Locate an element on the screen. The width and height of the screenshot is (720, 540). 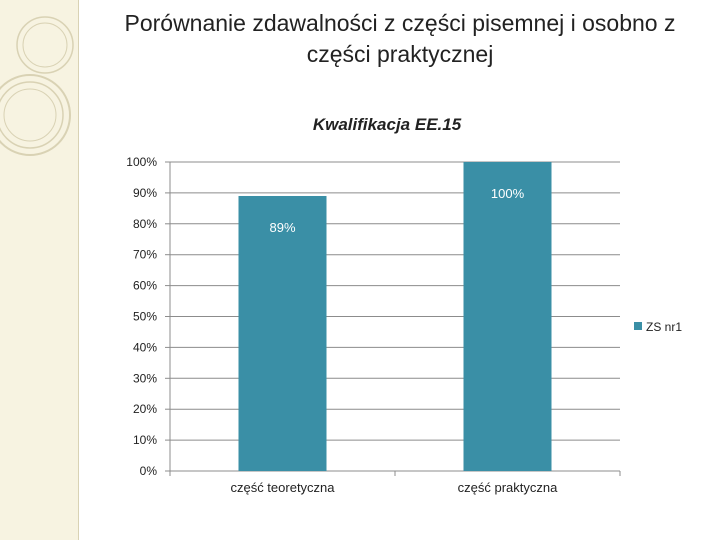
bar-data-label: 100% is located at coordinates (508, 193).